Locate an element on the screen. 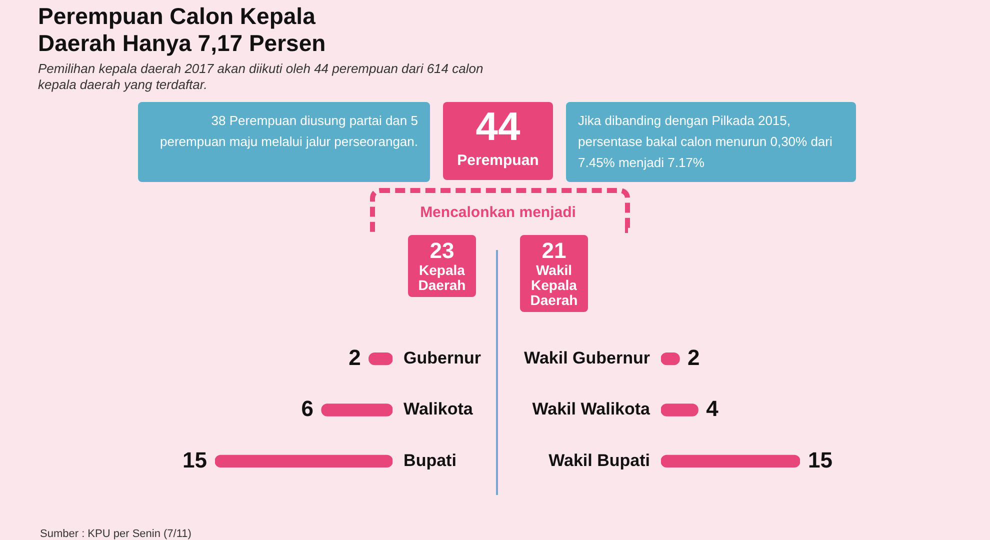 This screenshot has width=990, height=540. text: 44 is located at coordinates (498, 127).